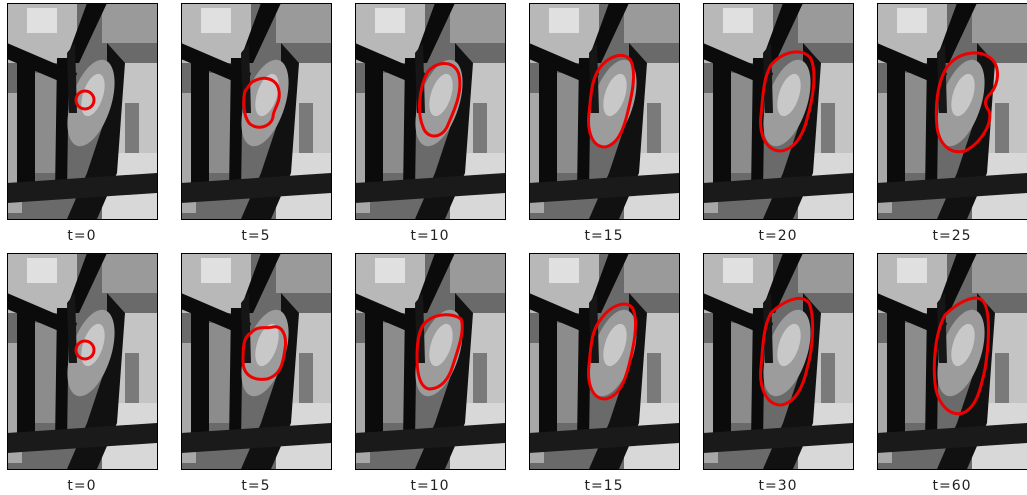 This screenshot has height=495, width=1027. What do you see at coordinates (951, 236) in the screenshot?
I see `panel-label: t=25` at bounding box center [951, 236].